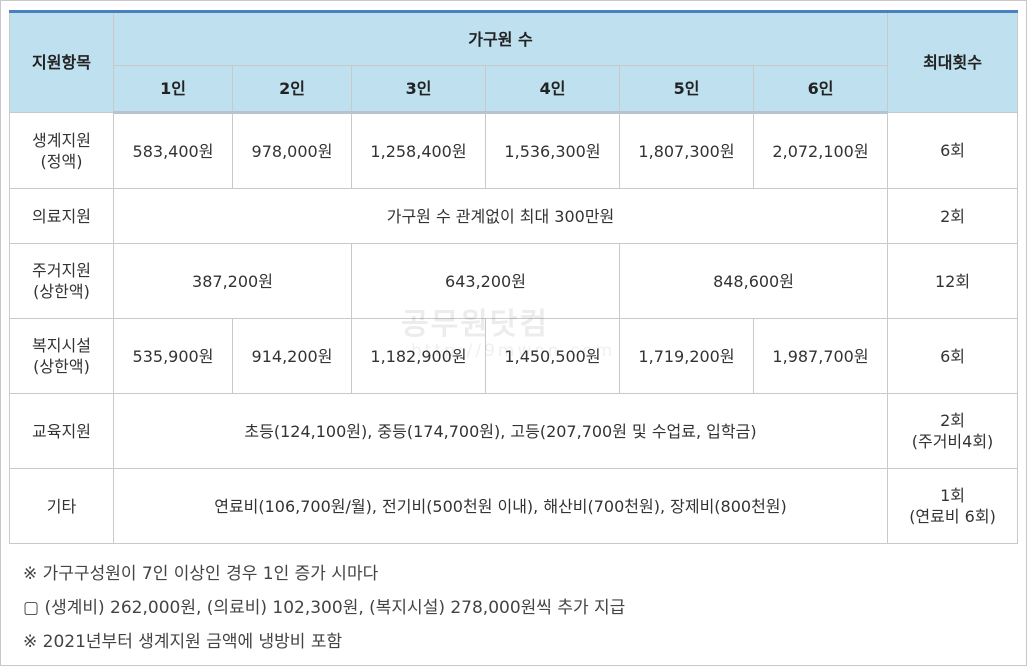  I want to click on row-medical: 의료지원 가구원 수 관계없이 최대 300만원 2회, so click(514, 216).